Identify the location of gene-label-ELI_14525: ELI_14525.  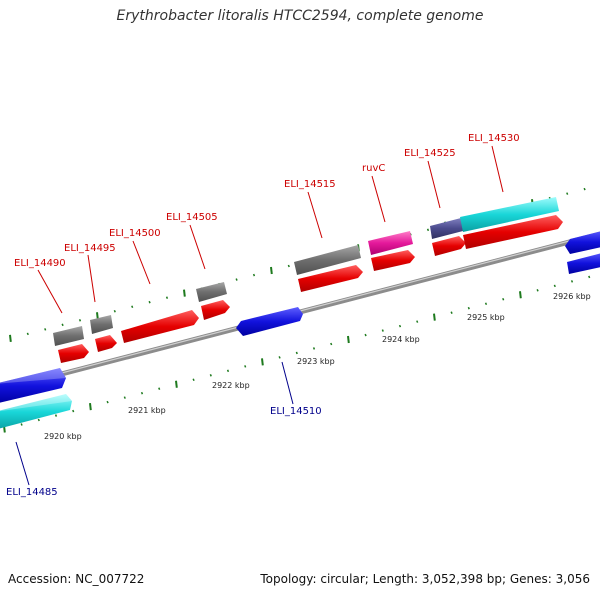
(430, 153).